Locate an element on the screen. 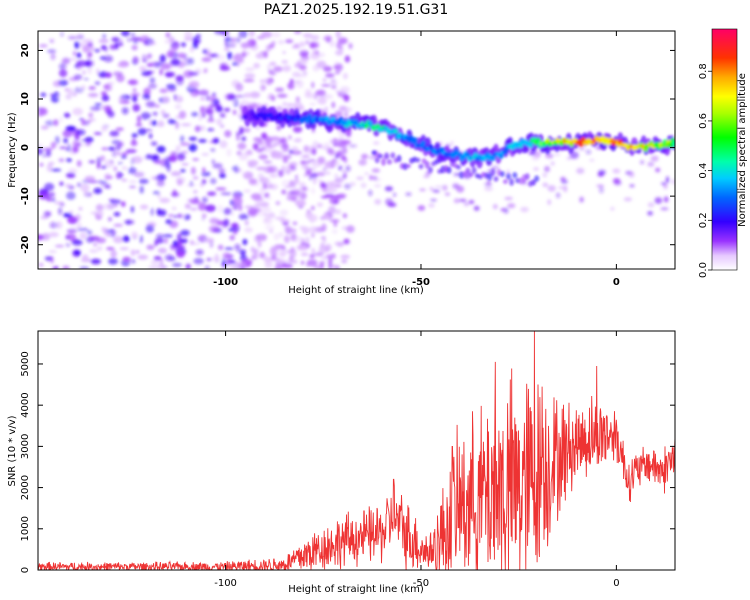 Image resolution: width=750 pixels, height=600 pixels. snr-y-label: SNR (10 * v/v) is located at coordinates (12, 450).